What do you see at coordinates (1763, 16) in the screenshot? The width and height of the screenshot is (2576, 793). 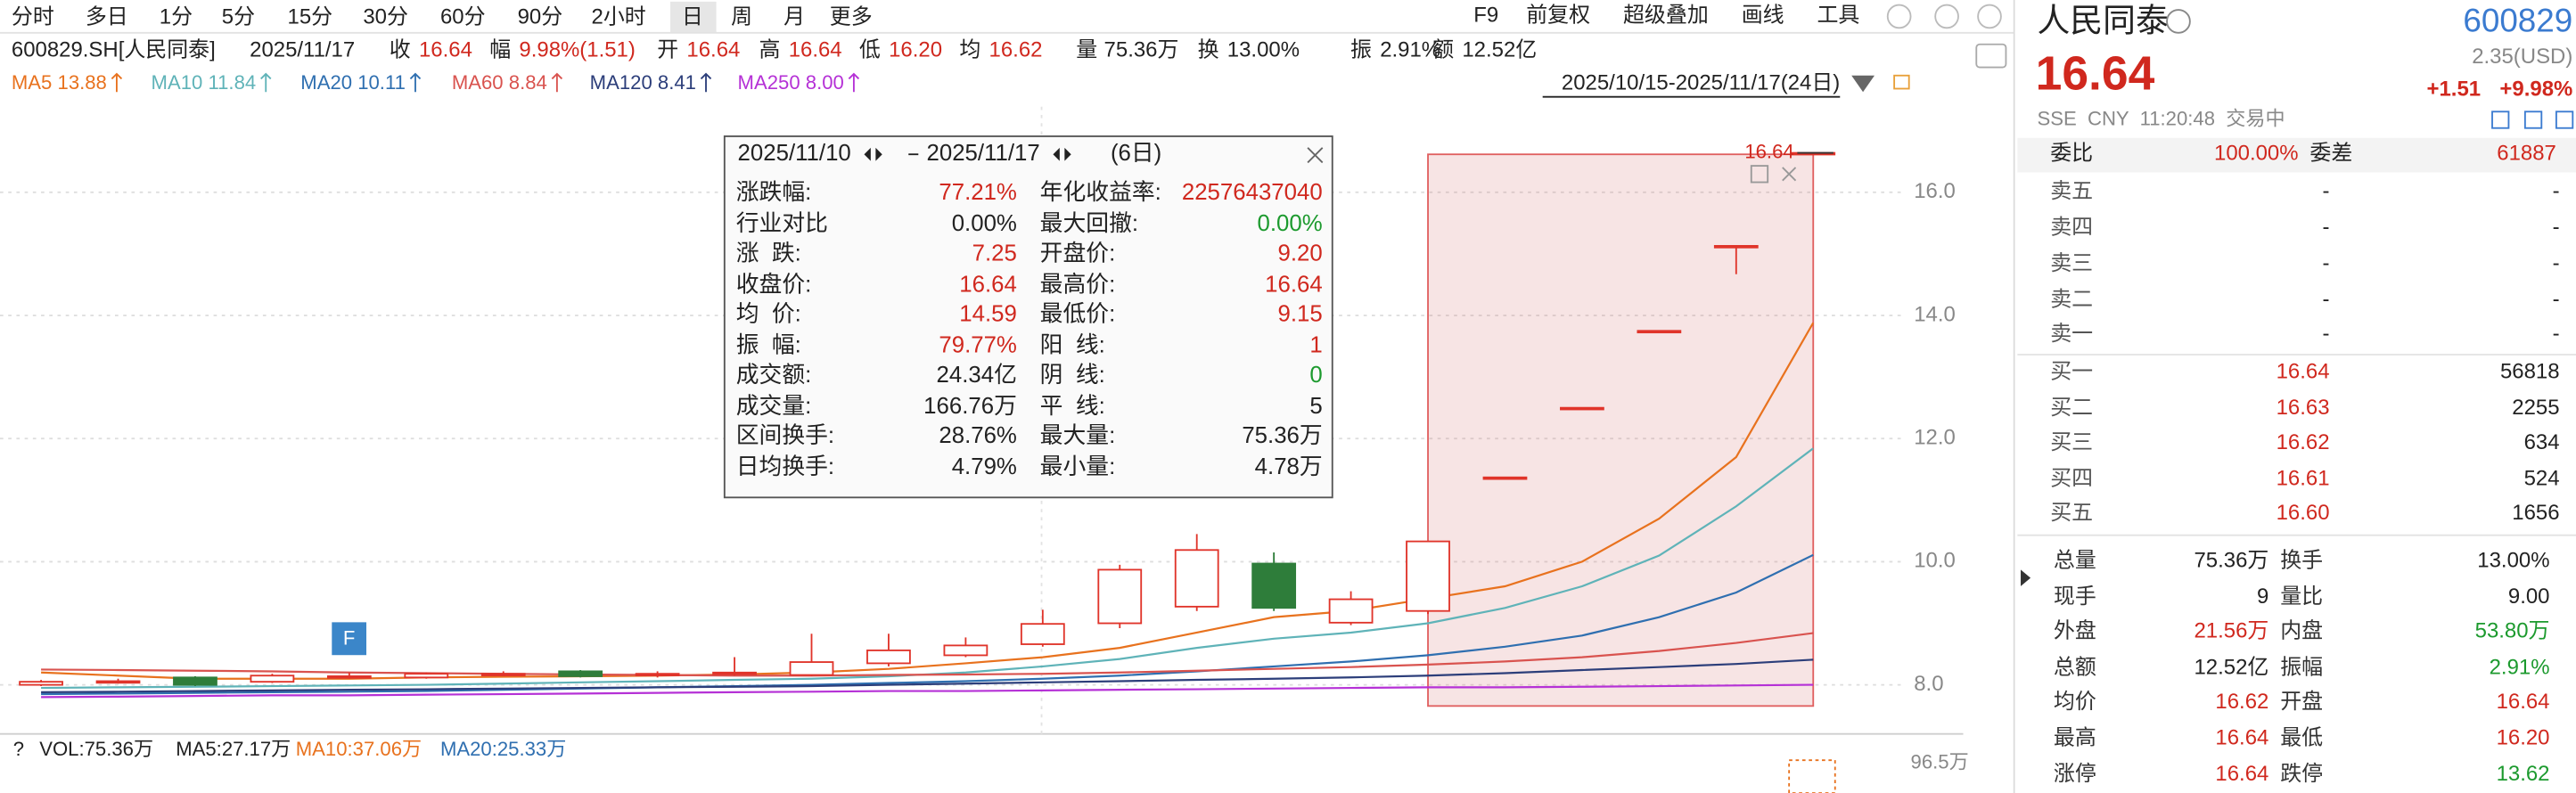 I see `tool-button: 画线` at bounding box center [1763, 16].